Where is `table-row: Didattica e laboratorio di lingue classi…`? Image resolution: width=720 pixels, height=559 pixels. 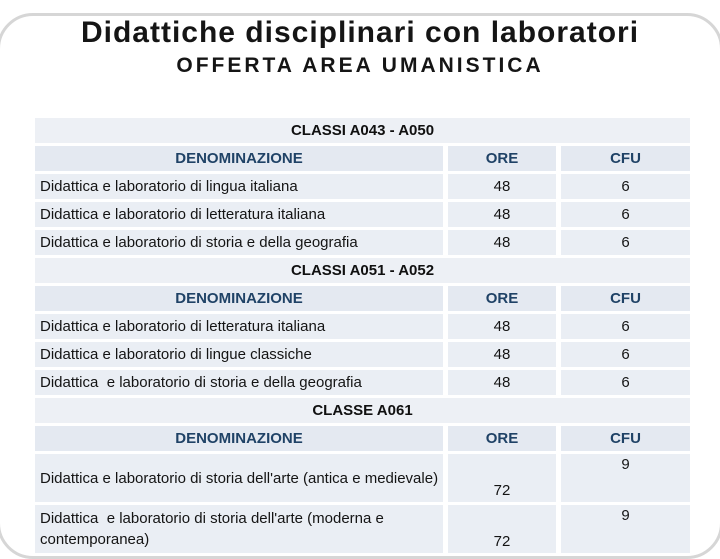
table-row: Didattica e laboratorio di lingue classi… is located at coordinates (363, 354).